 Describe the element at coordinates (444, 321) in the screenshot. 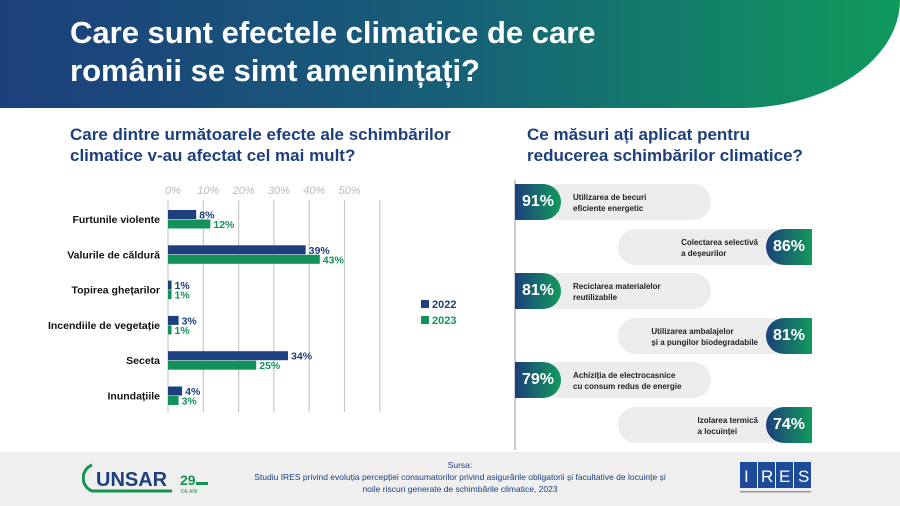

I see `legend-label-2023: 2023` at that location.